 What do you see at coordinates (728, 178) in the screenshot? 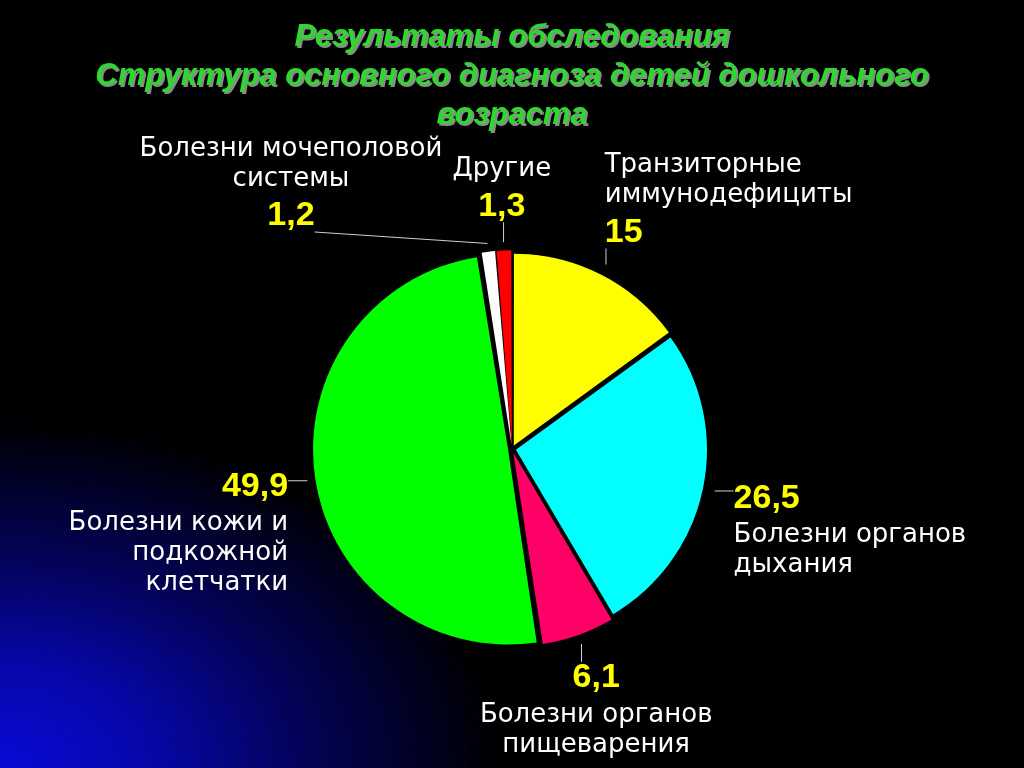
I see `slice-label: Транзиторные иммунодефициты` at bounding box center [728, 178].